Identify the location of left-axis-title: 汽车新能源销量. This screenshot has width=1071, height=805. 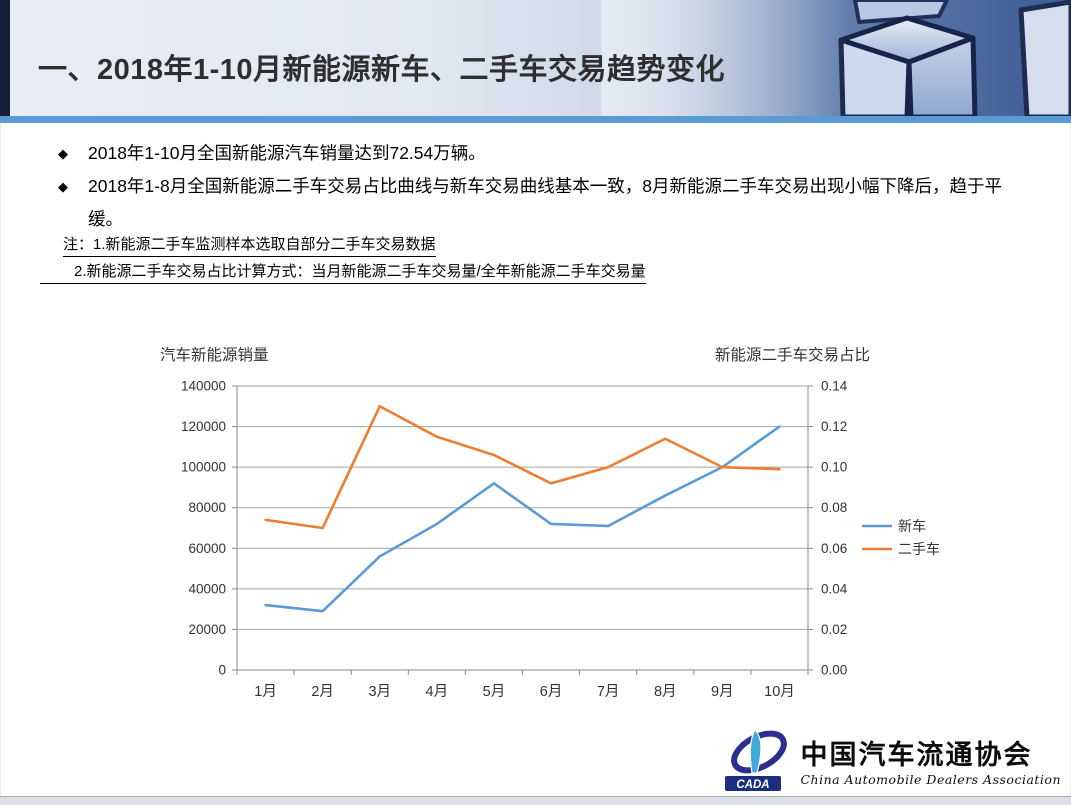
(214, 355).